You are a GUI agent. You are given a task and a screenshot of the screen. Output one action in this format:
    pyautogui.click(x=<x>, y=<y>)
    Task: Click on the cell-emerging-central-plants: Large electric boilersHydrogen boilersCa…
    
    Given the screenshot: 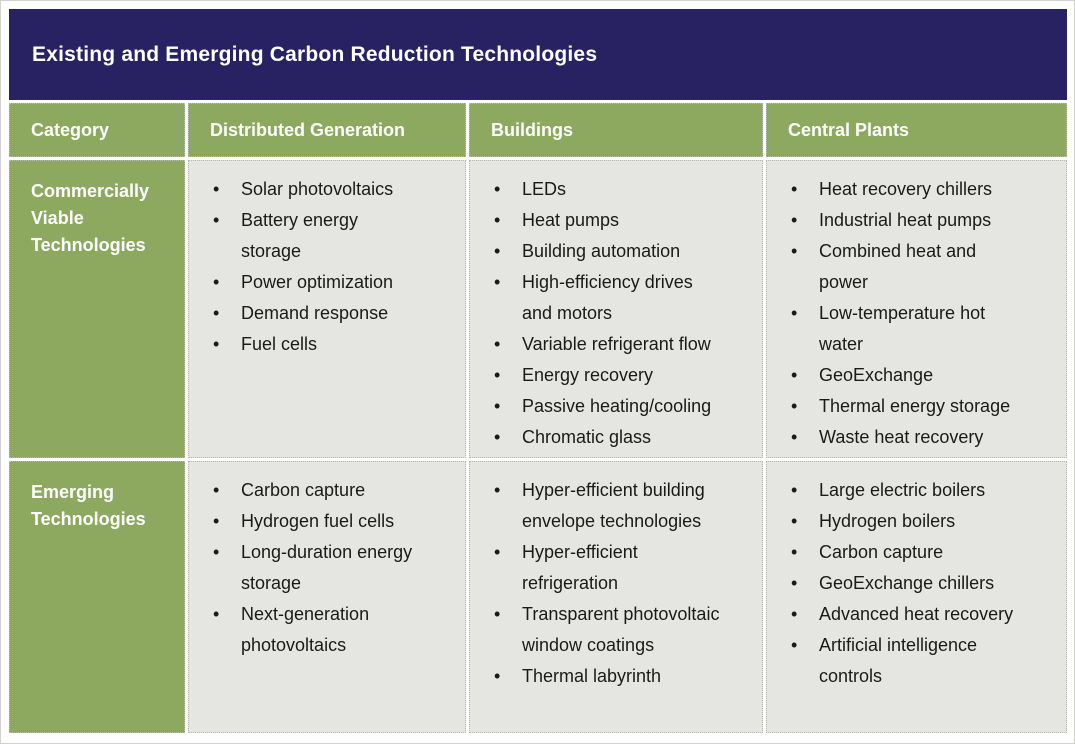 What is the action you would take?
    pyautogui.click(x=916, y=597)
    